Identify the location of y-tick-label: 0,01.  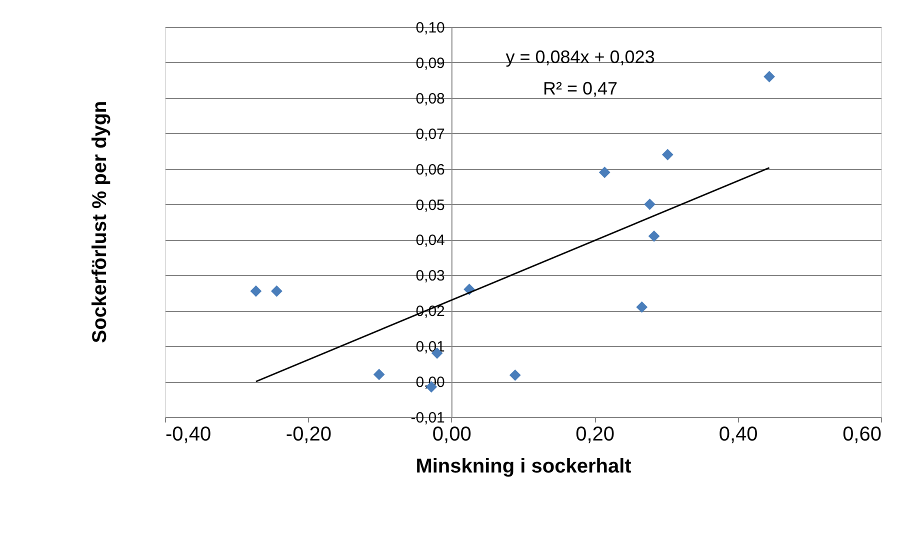
(430, 347).